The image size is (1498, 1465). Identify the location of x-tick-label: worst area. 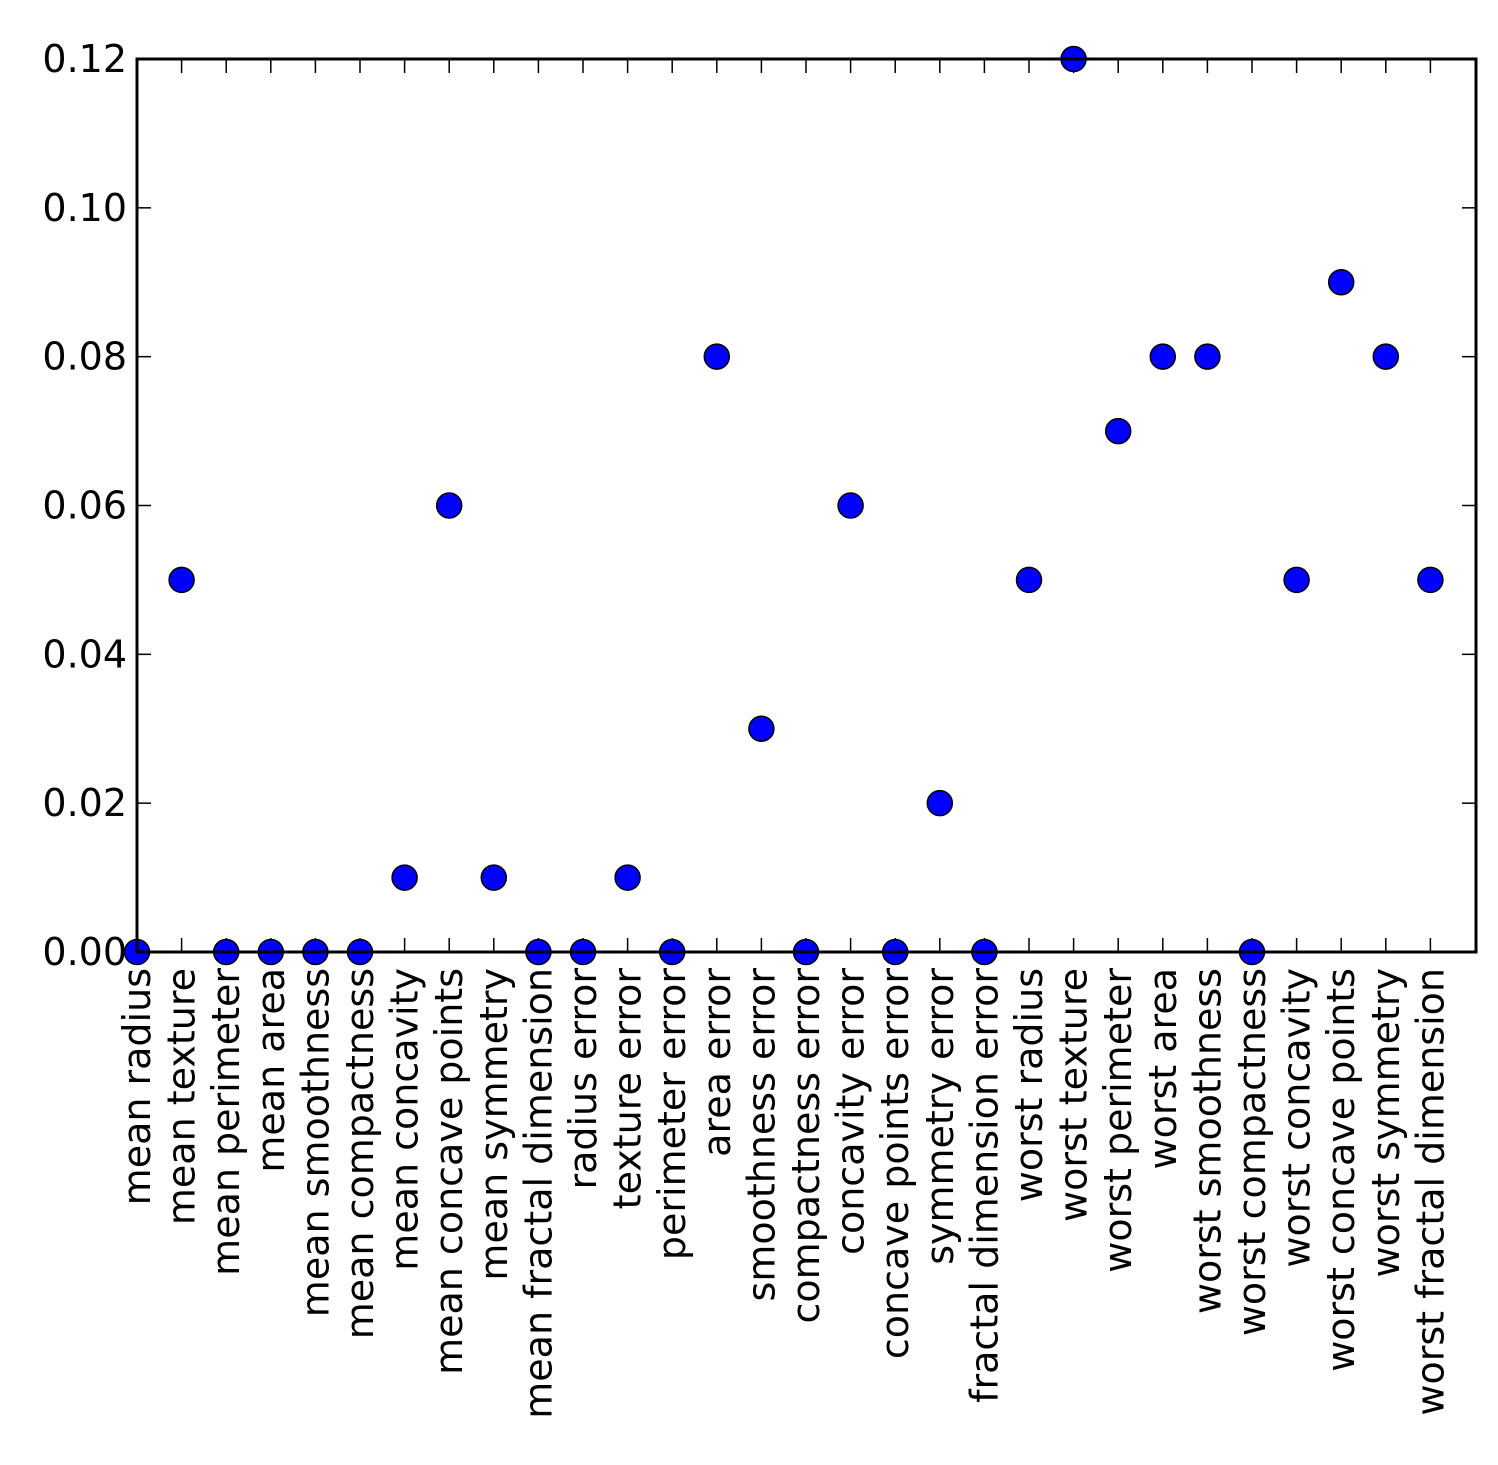
(1163, 1068).